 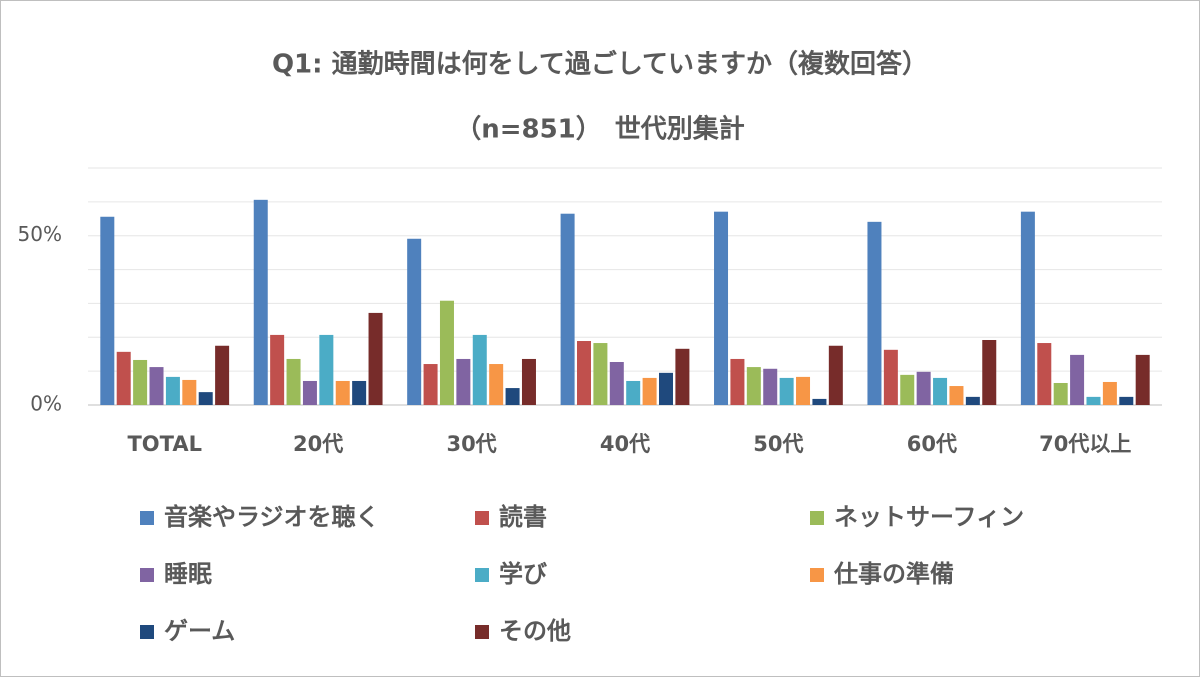 What do you see at coordinates (600, 129) in the screenshot?
I see `chart-subtitle: （n=851） 世代別集計` at bounding box center [600, 129].